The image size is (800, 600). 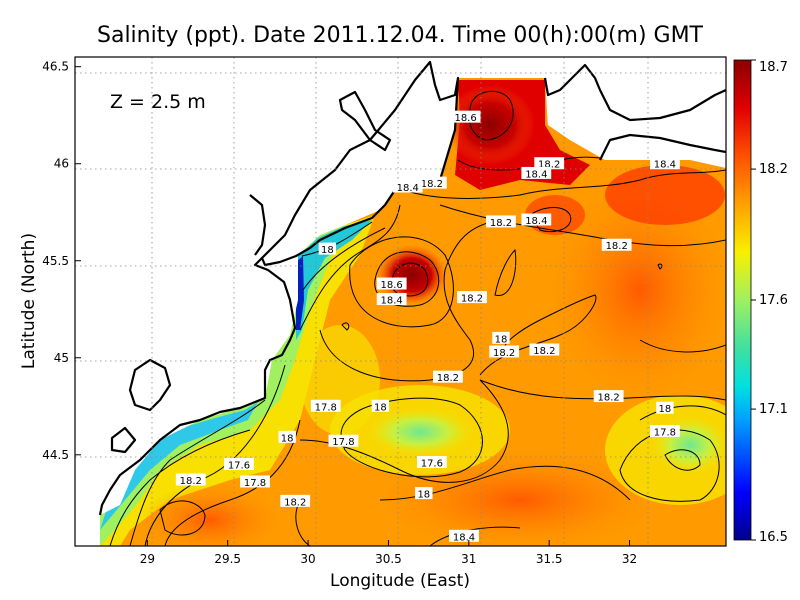 What do you see at coordinates (773, 169) in the screenshot?
I see `colorbar-tick-label: 18.2` at bounding box center [773, 169].